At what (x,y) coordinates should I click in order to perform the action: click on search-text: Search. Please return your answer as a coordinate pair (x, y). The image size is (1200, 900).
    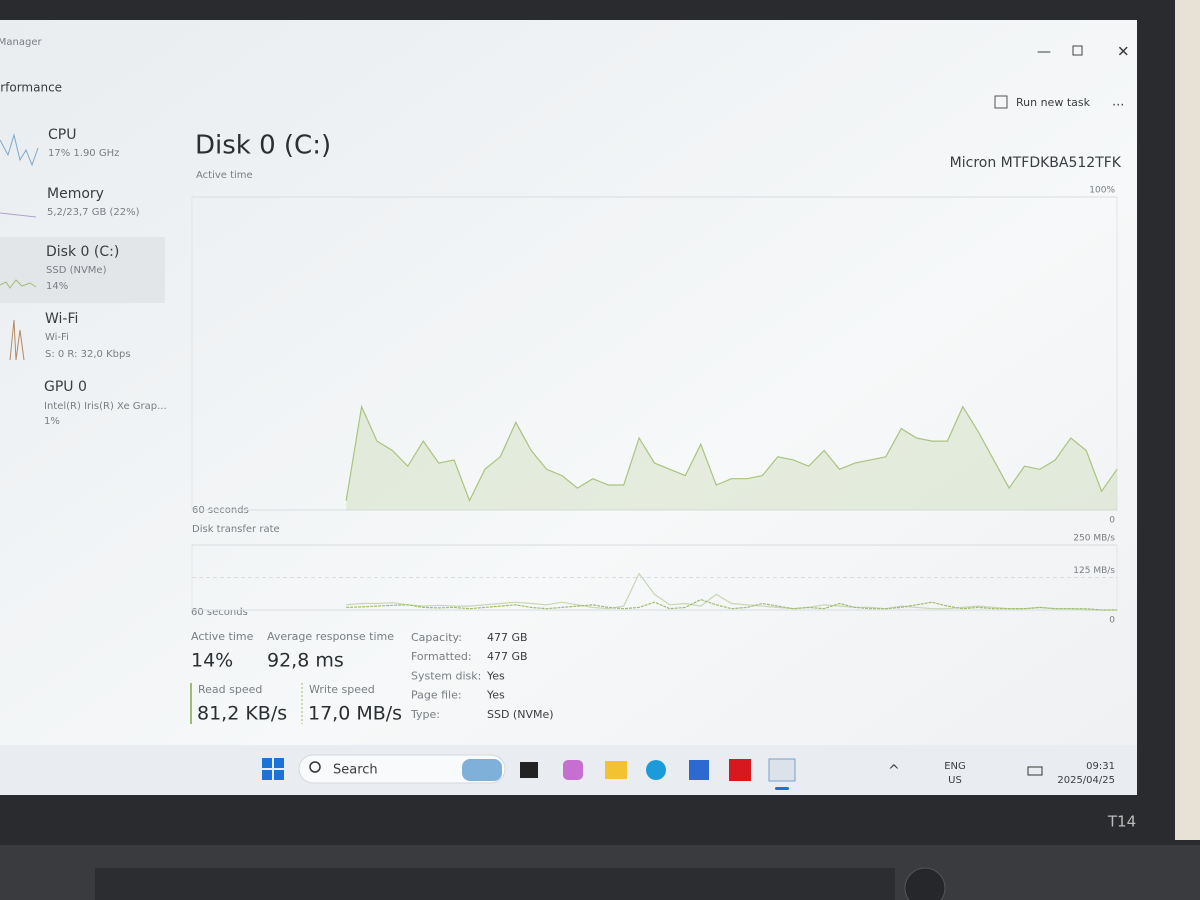
    Looking at the image, I should click on (355, 770).